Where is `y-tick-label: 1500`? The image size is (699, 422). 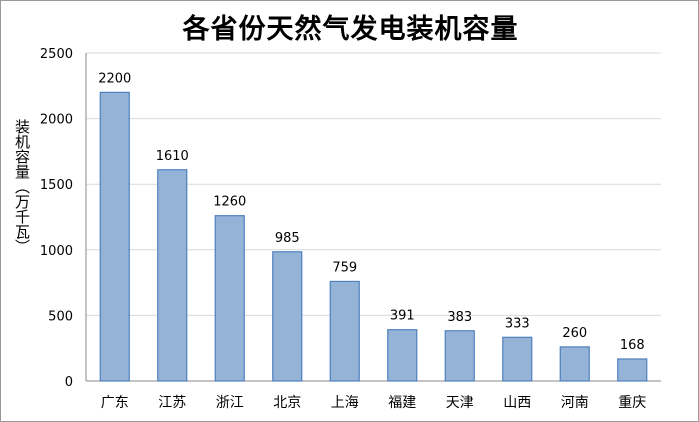
y-tick-label: 1500 is located at coordinates (56, 185).